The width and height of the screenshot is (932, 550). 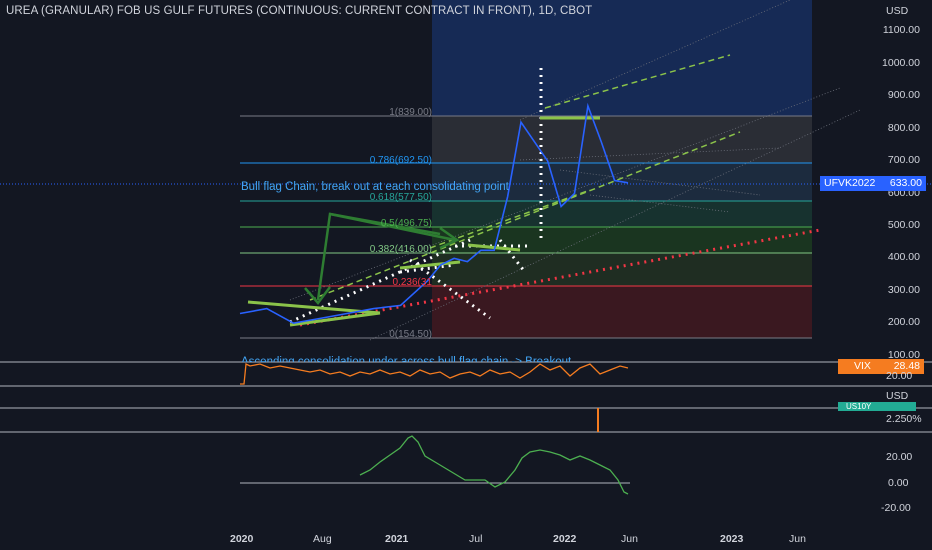 What do you see at coordinates (899, 457) in the screenshot?
I see `pane4-tick-20: 20.00` at bounding box center [899, 457].